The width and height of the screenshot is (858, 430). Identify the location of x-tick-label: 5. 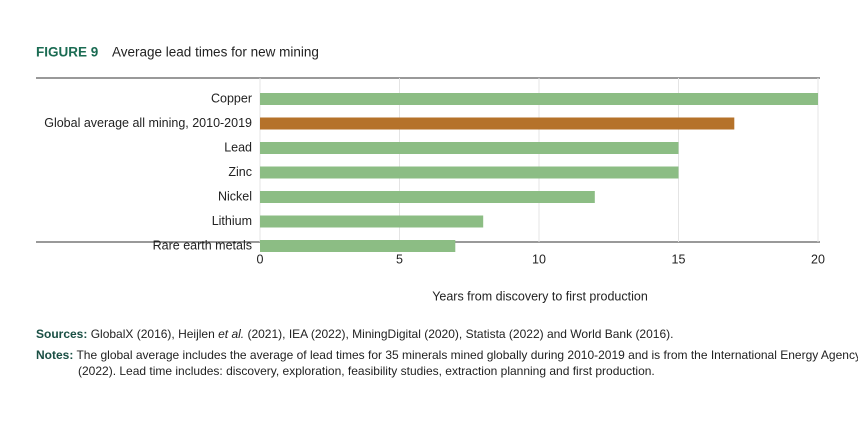
(399, 259).